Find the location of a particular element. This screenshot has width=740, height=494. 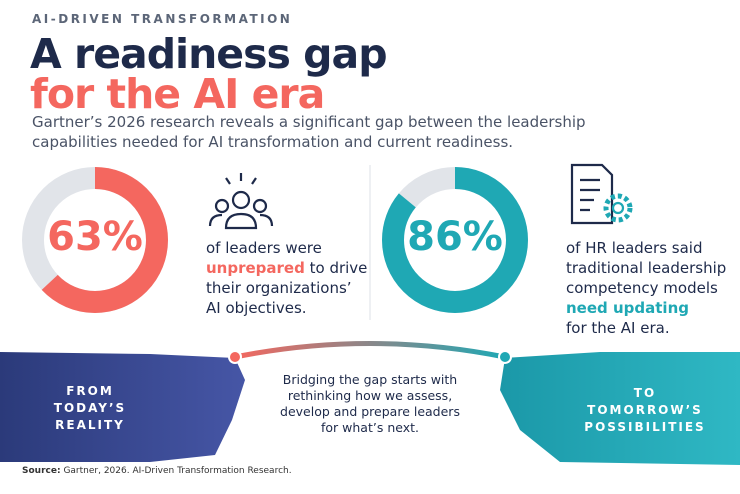

right-label: TO TOMORROW’S POSSIBILITIES is located at coordinates (645, 410).